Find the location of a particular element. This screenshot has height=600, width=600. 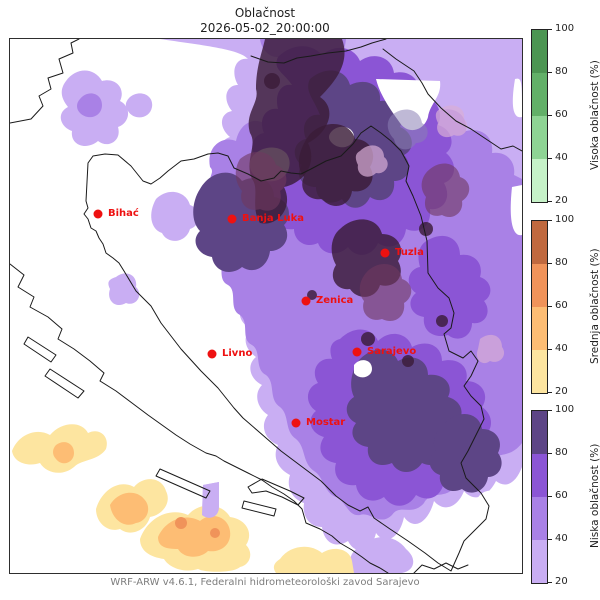

cloud-strip-over-orange is located at coordinates (210, 500).